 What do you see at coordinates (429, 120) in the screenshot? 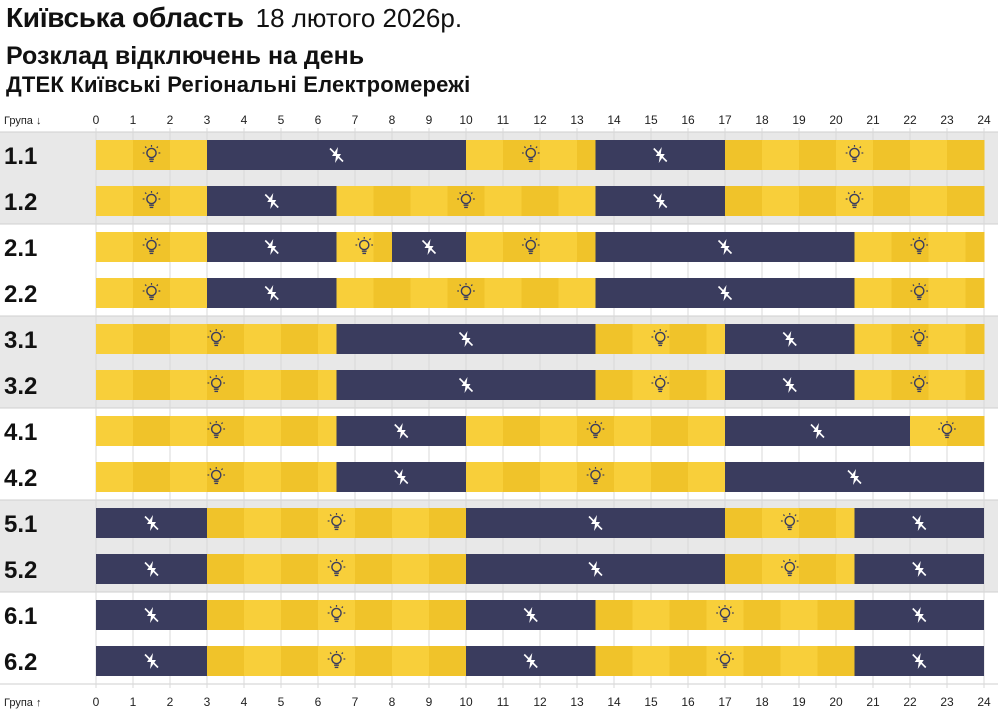
I see `tick-label-top: 9` at bounding box center [429, 120].